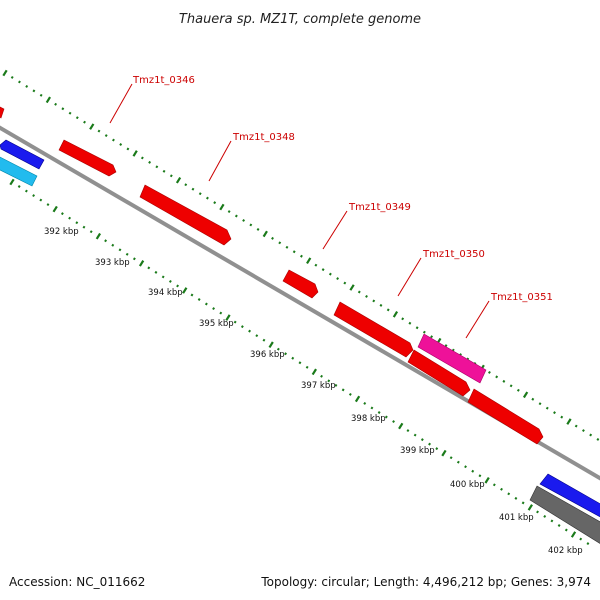 This screenshot has height=600, width=600. Describe the element at coordinates (379, 207) in the screenshot. I see `gene-label: Tmz1t_0349` at that location.